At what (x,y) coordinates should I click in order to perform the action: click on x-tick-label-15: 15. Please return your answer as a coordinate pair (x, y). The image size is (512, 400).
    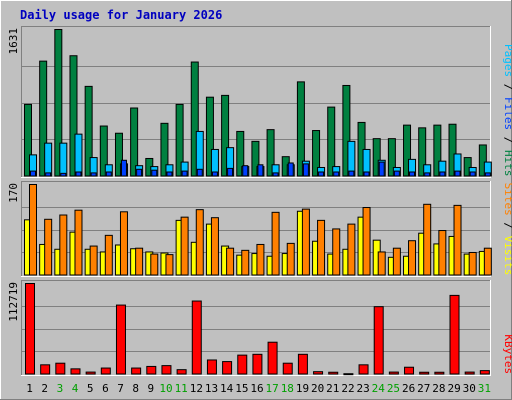
    Looking at the image, I should click on (241, 388).